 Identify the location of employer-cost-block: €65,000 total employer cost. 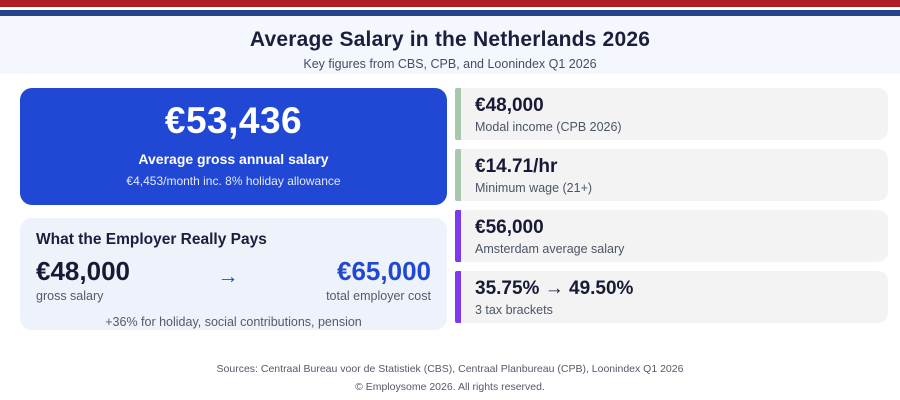
(378, 280).